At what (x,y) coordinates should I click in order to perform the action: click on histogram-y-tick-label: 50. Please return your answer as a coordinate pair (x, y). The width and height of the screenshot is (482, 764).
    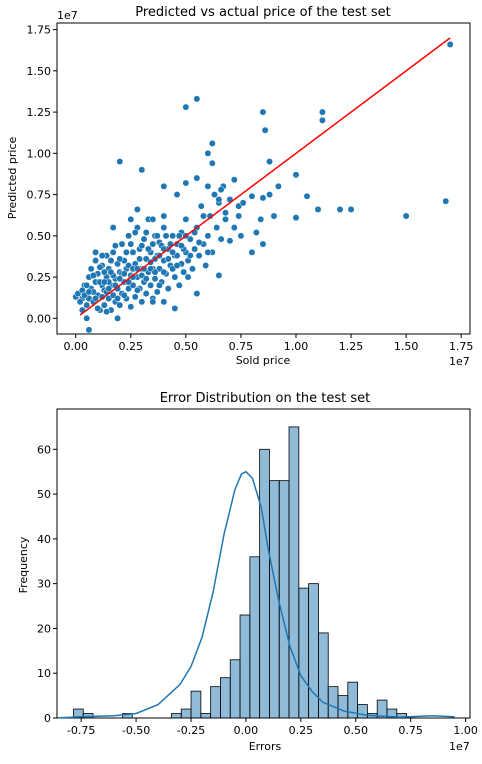
    Looking at the image, I should click on (44, 494).